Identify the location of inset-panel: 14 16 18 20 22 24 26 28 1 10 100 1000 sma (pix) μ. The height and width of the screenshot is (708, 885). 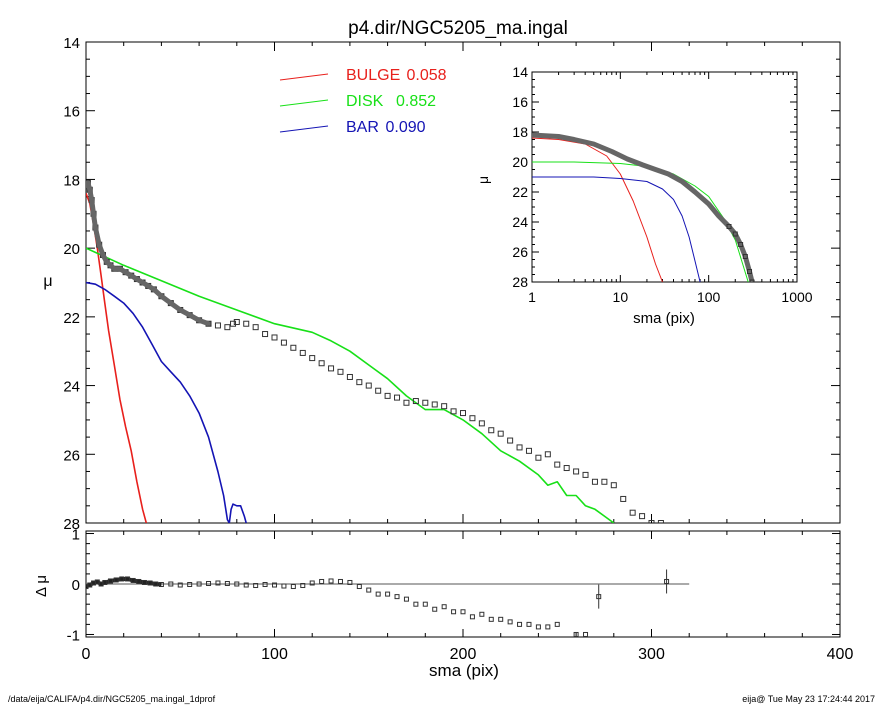
(644, 195).